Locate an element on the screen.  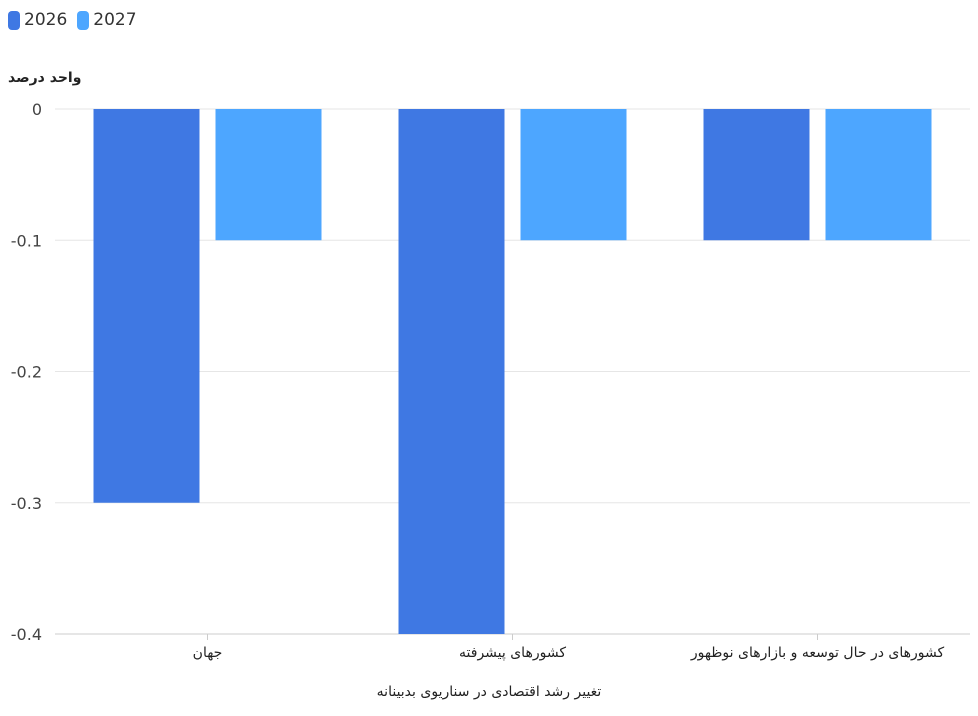
legend-item-2027: 2027 is located at coordinates (107, 20).